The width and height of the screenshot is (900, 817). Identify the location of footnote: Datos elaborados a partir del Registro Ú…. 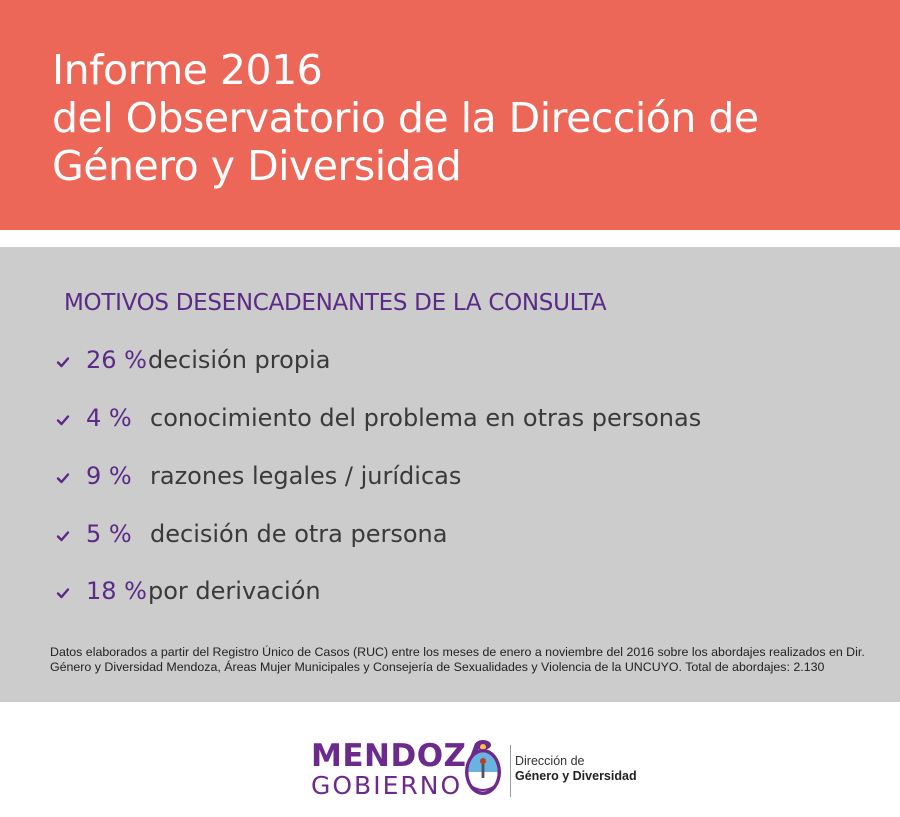
(457, 659).